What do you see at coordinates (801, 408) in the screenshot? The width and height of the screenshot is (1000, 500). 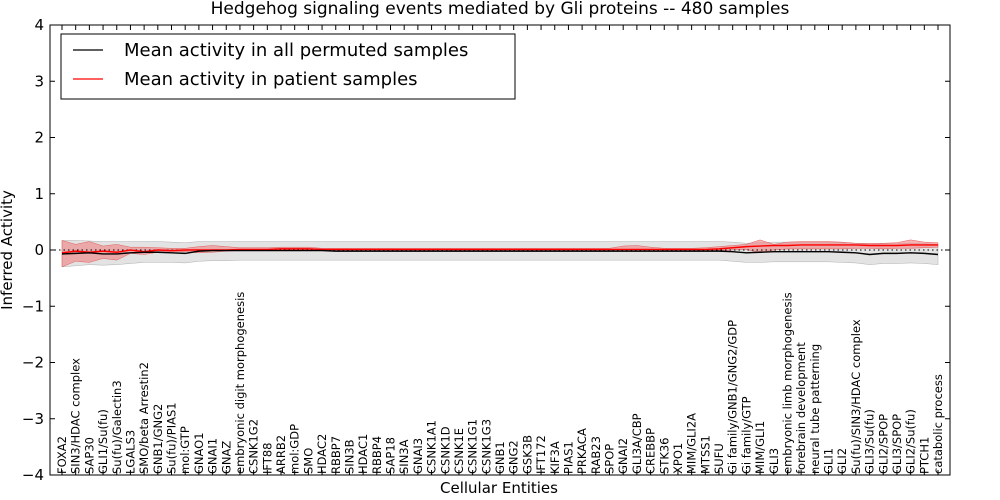 I see `x-tick-label: forebrain development` at bounding box center [801, 408].